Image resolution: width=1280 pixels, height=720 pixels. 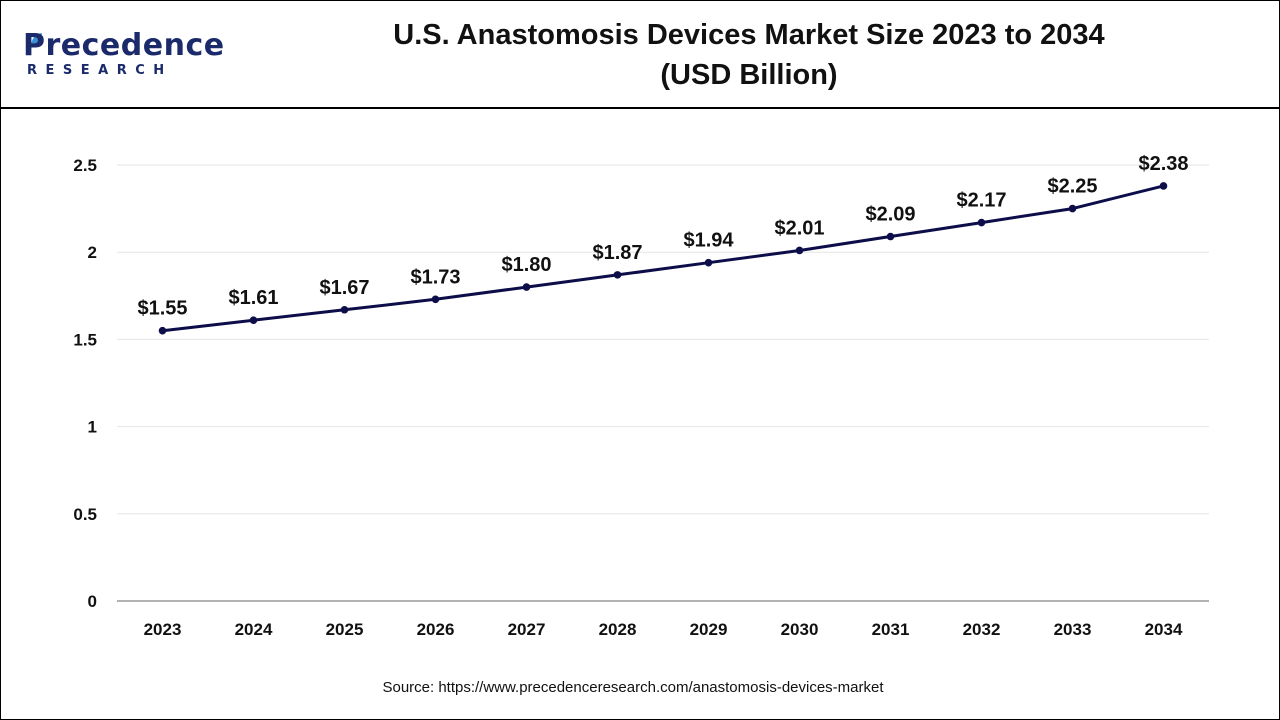 I want to click on x-tick-label: 2027, so click(x=527, y=629).